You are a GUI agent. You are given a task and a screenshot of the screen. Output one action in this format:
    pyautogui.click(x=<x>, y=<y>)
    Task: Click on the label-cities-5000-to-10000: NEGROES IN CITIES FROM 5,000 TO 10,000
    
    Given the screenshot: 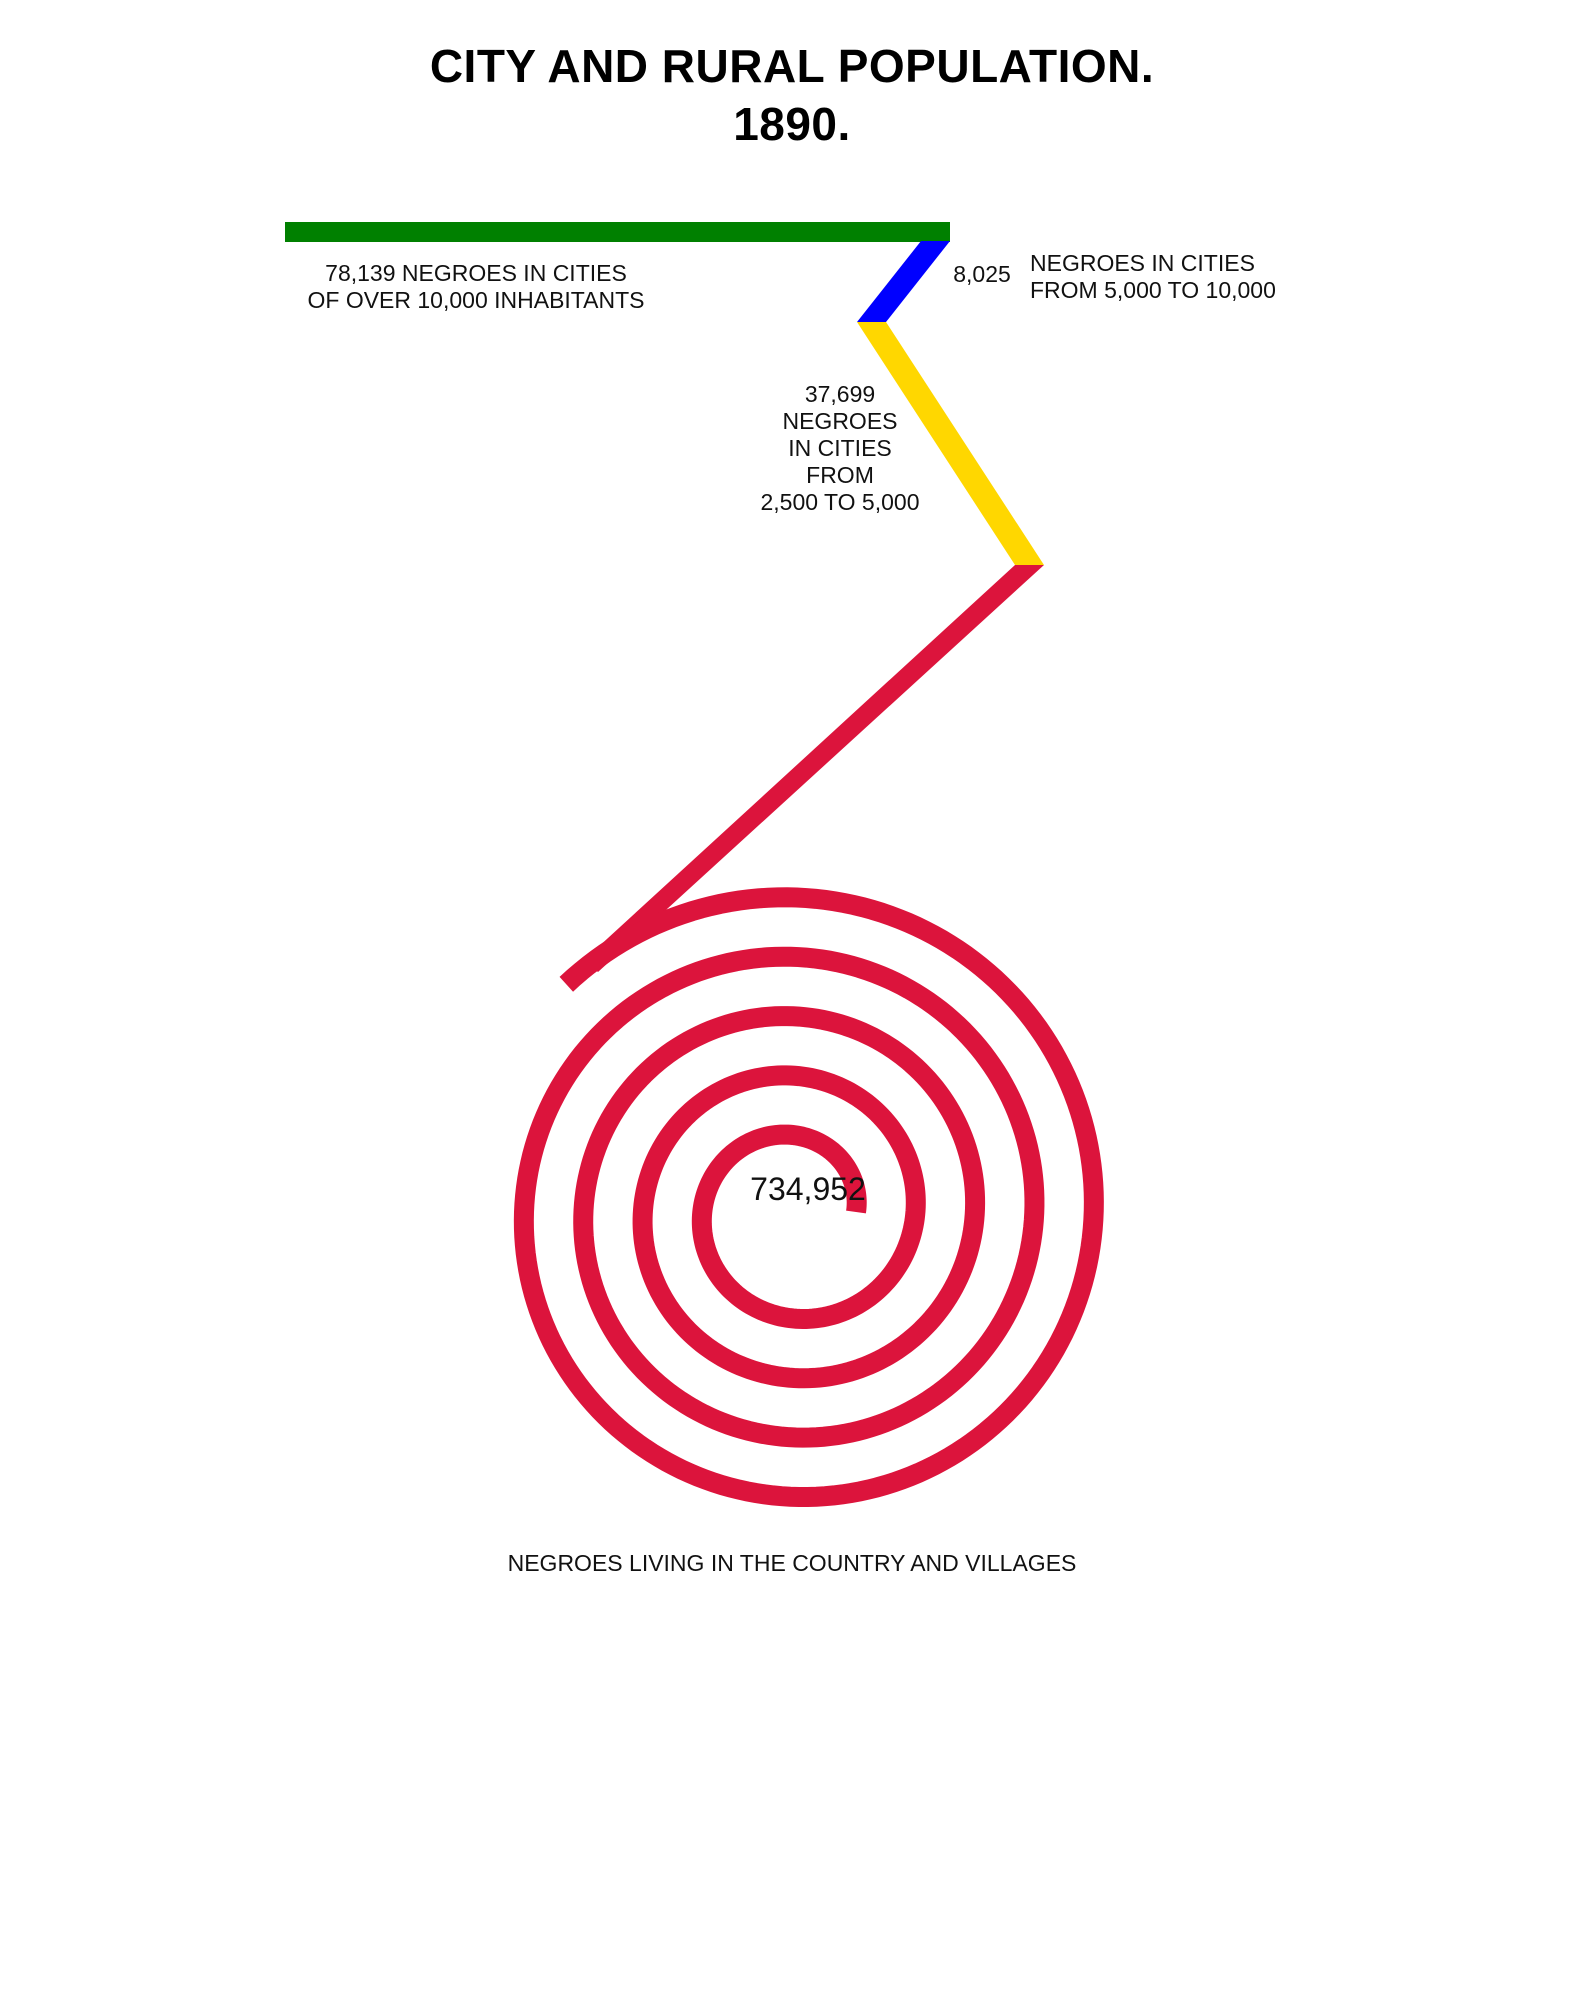 What is the action you would take?
    pyautogui.click(x=1153, y=276)
    